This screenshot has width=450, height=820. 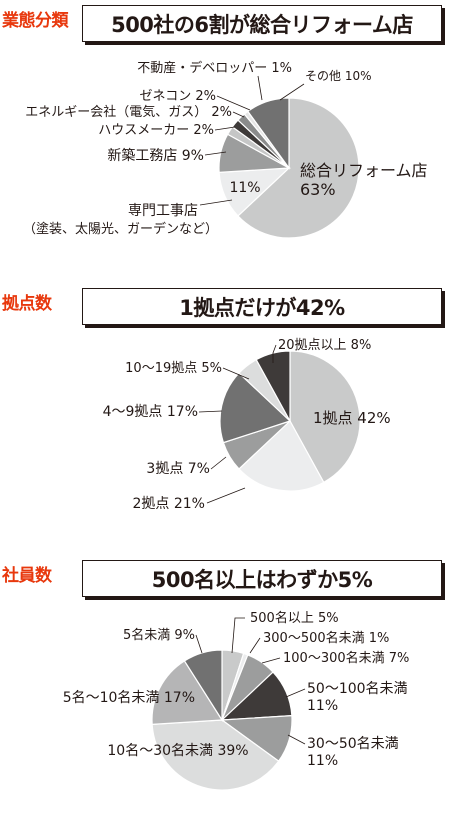 What do you see at coordinates (357, 697) in the screenshot?
I see `slice-label-3: 50～100名未満 11%` at bounding box center [357, 697].